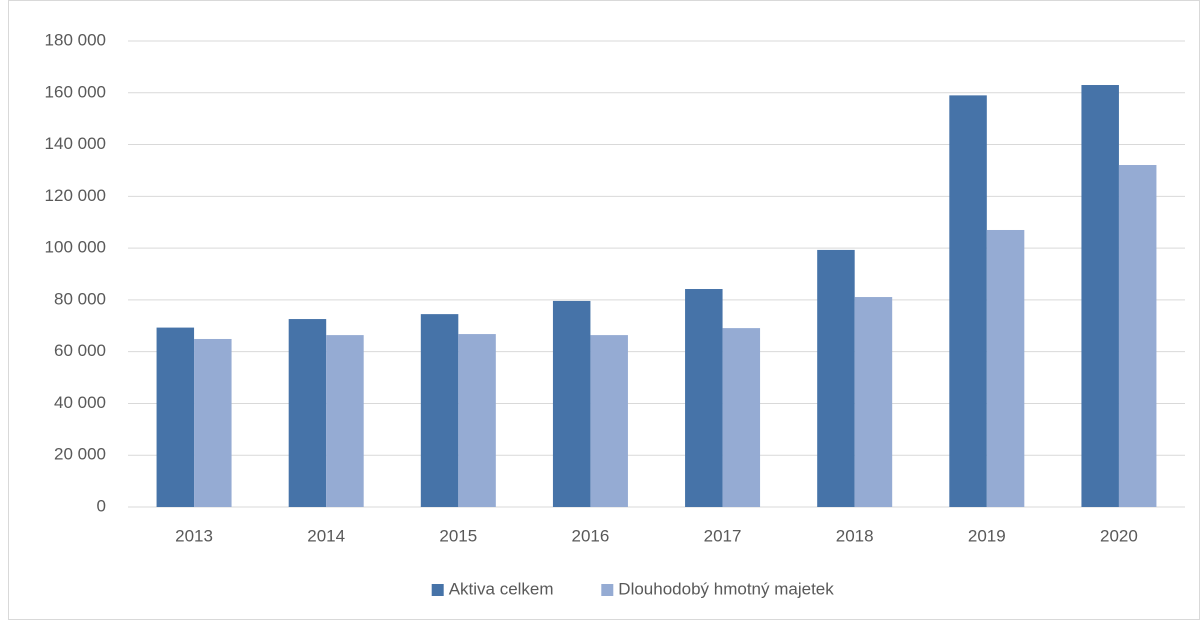  What do you see at coordinates (855, 535) in the screenshot?
I see `x-tick-label: 2018` at bounding box center [855, 535].